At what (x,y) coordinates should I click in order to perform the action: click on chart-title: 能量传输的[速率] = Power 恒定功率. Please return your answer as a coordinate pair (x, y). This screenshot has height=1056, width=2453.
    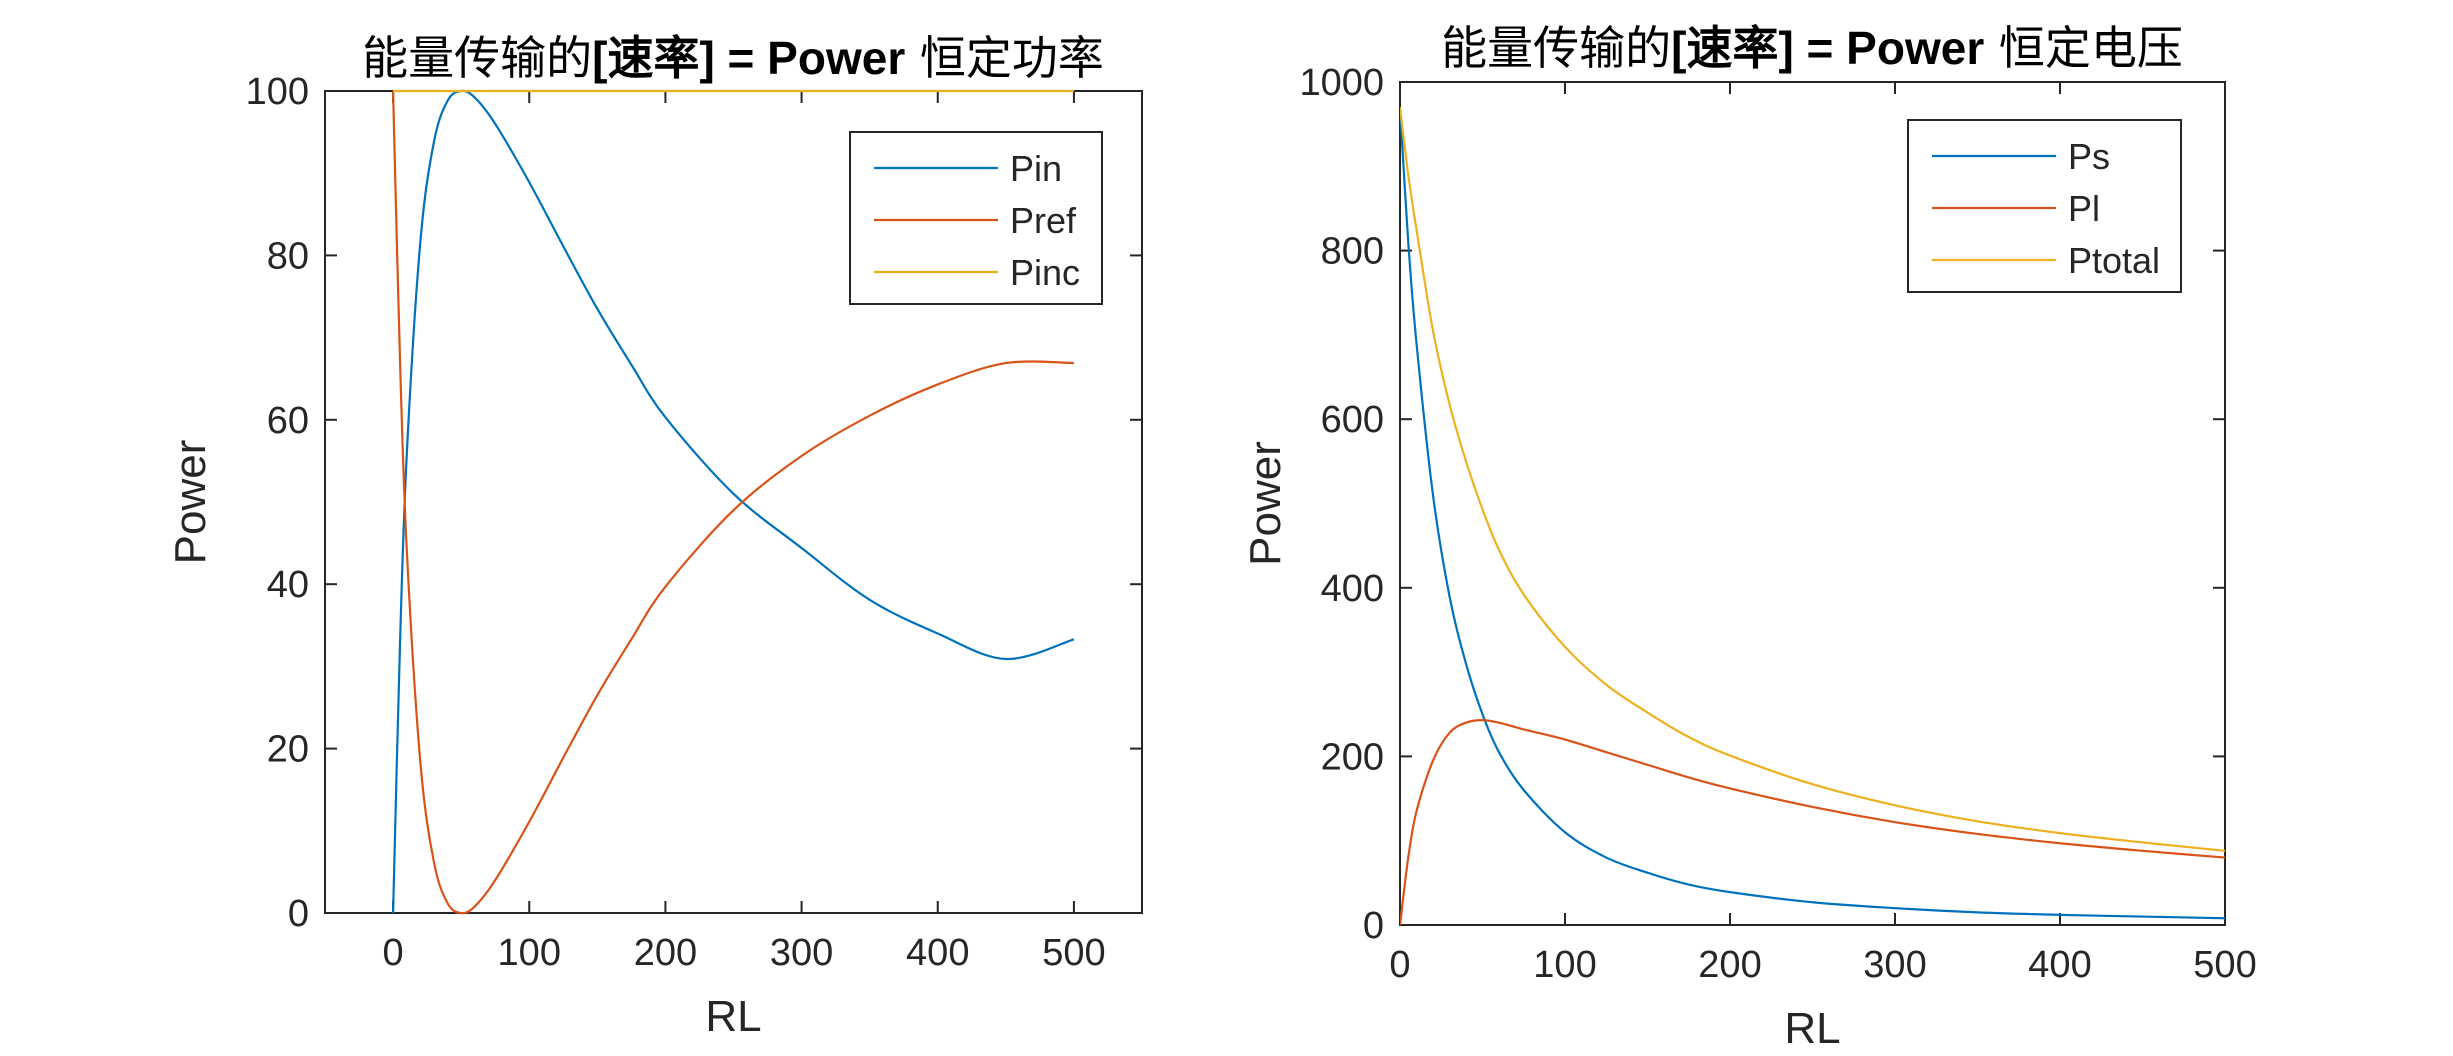
    Looking at the image, I should click on (733, 58).